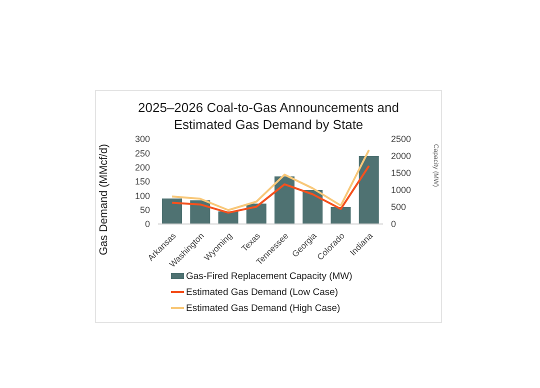 This screenshot has width=540, height=388. Describe the element at coordinates (393, 224) in the screenshot. I see `y2-tick-label: 0` at that location.